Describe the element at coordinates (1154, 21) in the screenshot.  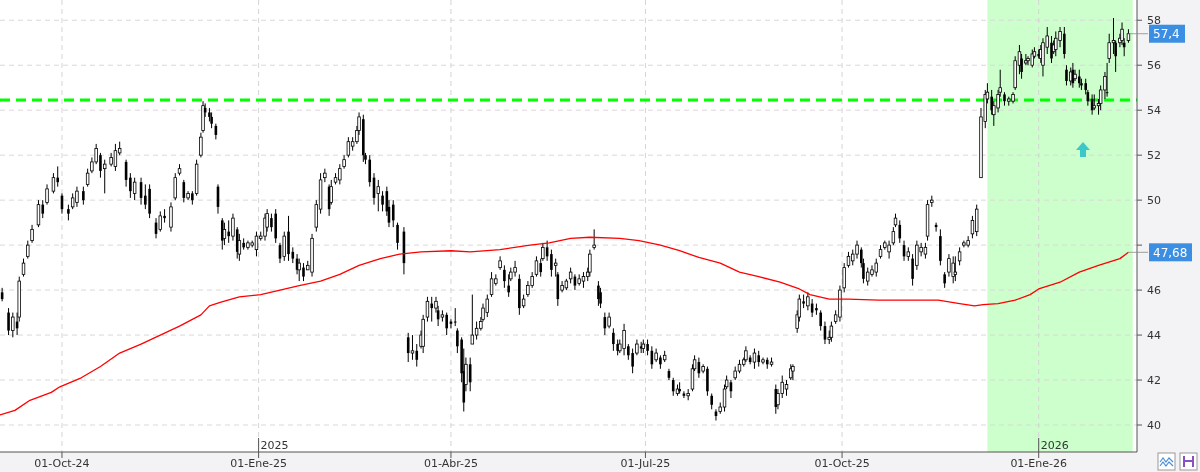
I see `y-tick-label: 58` at that location.